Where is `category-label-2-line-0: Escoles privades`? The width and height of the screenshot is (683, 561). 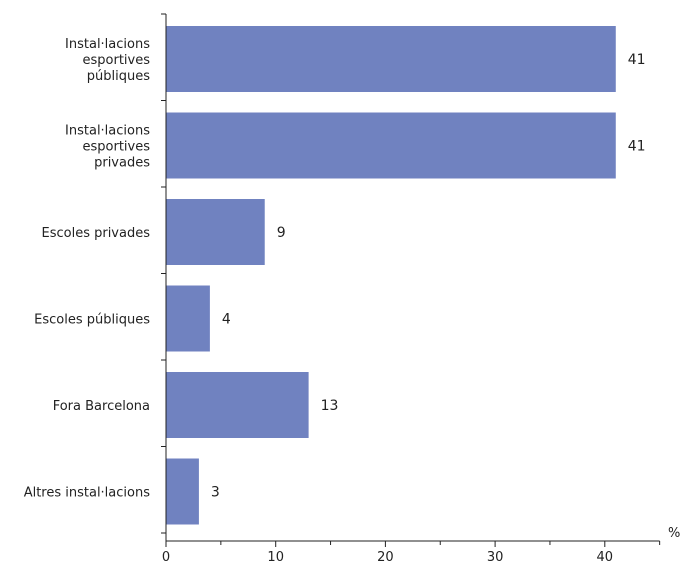
category-label-2-line-0: Escoles privades is located at coordinates (96, 233).